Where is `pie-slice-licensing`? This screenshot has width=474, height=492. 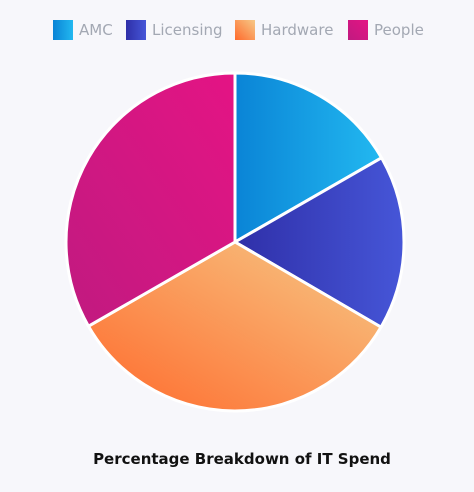 pie-slice-licensing is located at coordinates (319, 242).